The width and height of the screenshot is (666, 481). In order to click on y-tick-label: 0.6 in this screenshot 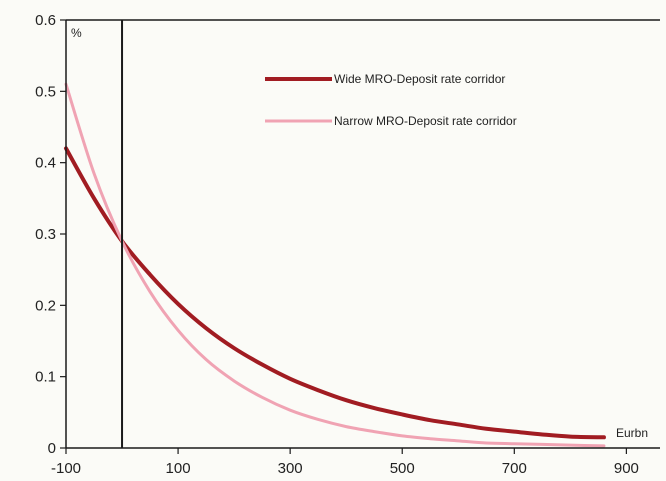, I will do `click(45, 20)`.